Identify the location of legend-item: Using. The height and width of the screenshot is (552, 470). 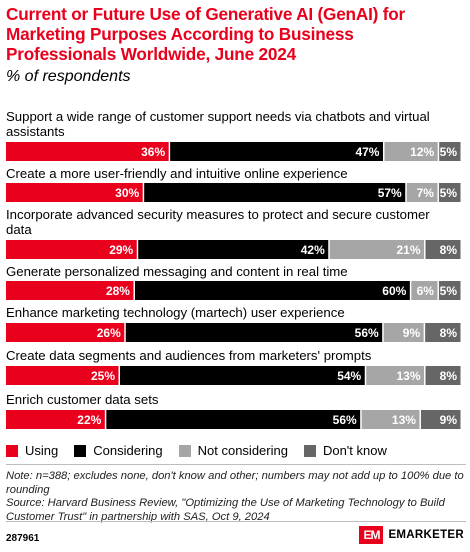
(32, 450).